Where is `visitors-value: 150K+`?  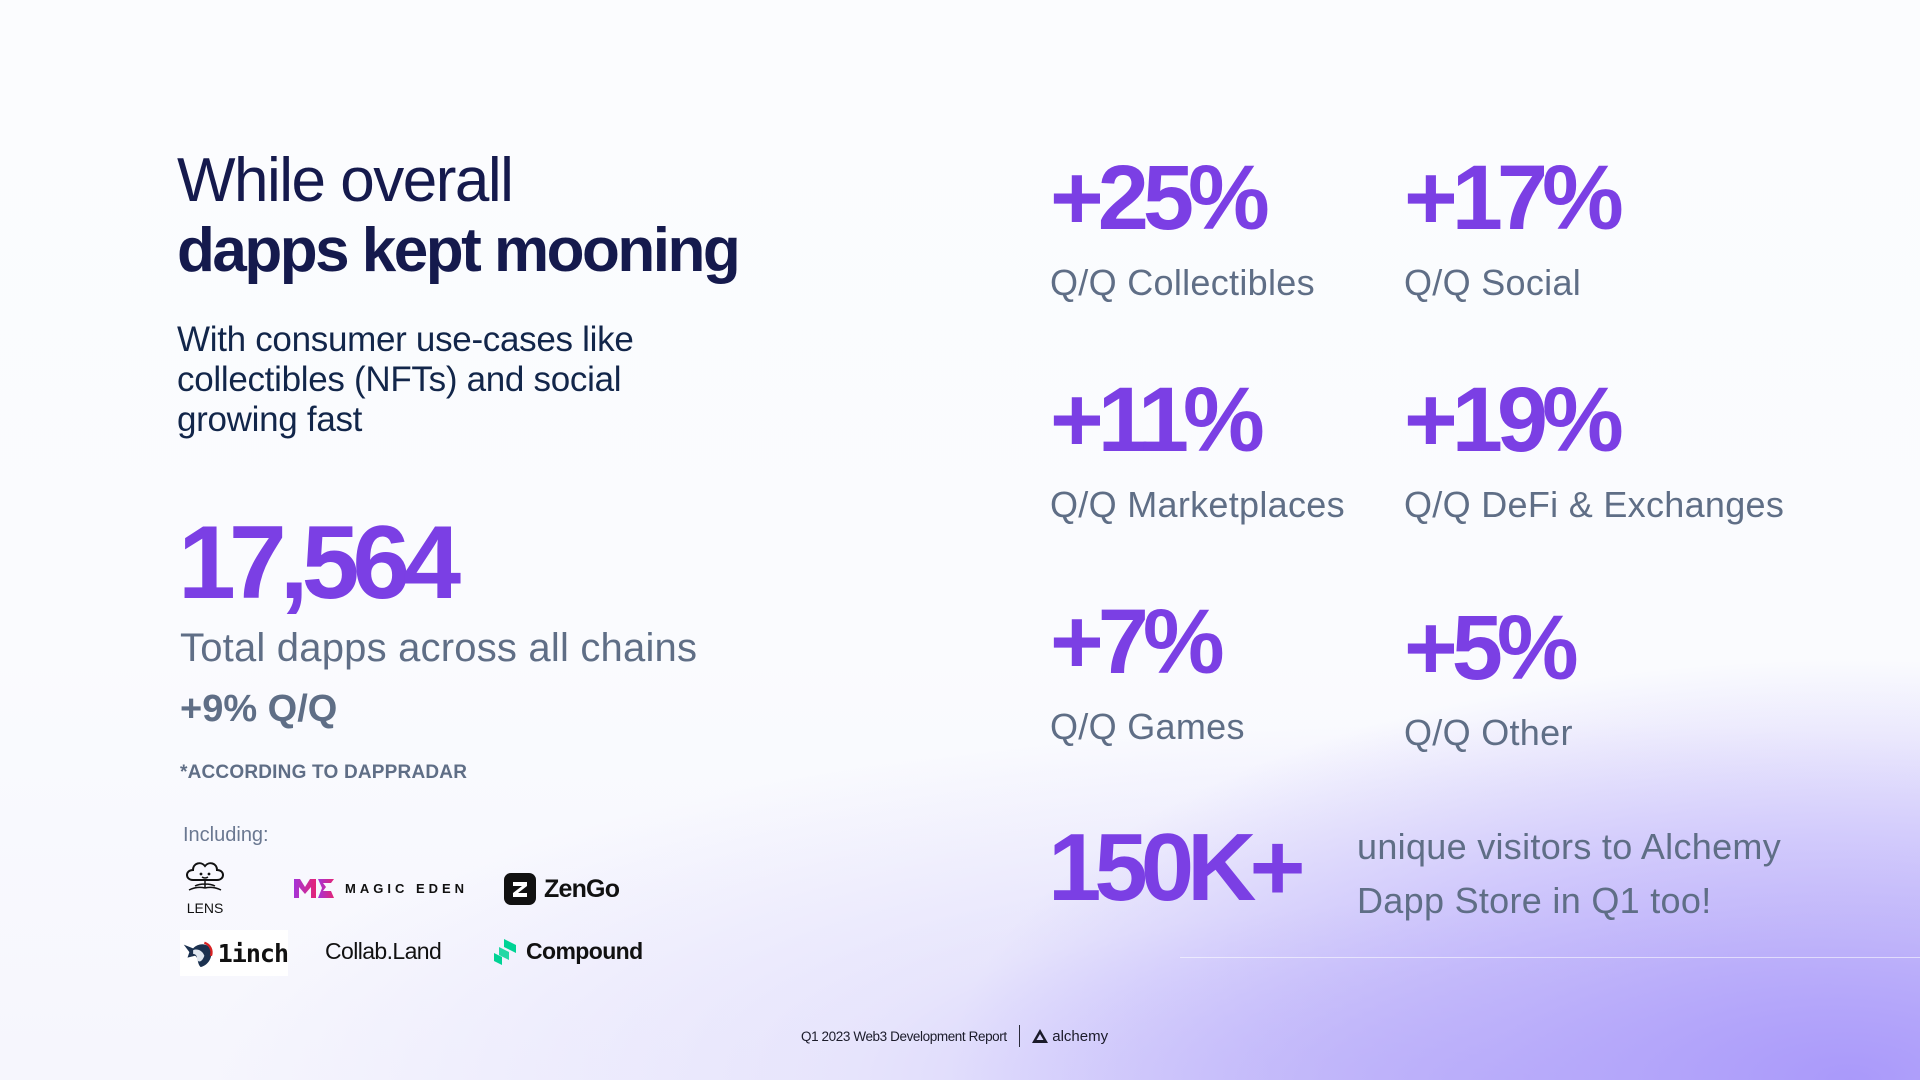
visitors-value: 150K+ is located at coordinates (1177, 867).